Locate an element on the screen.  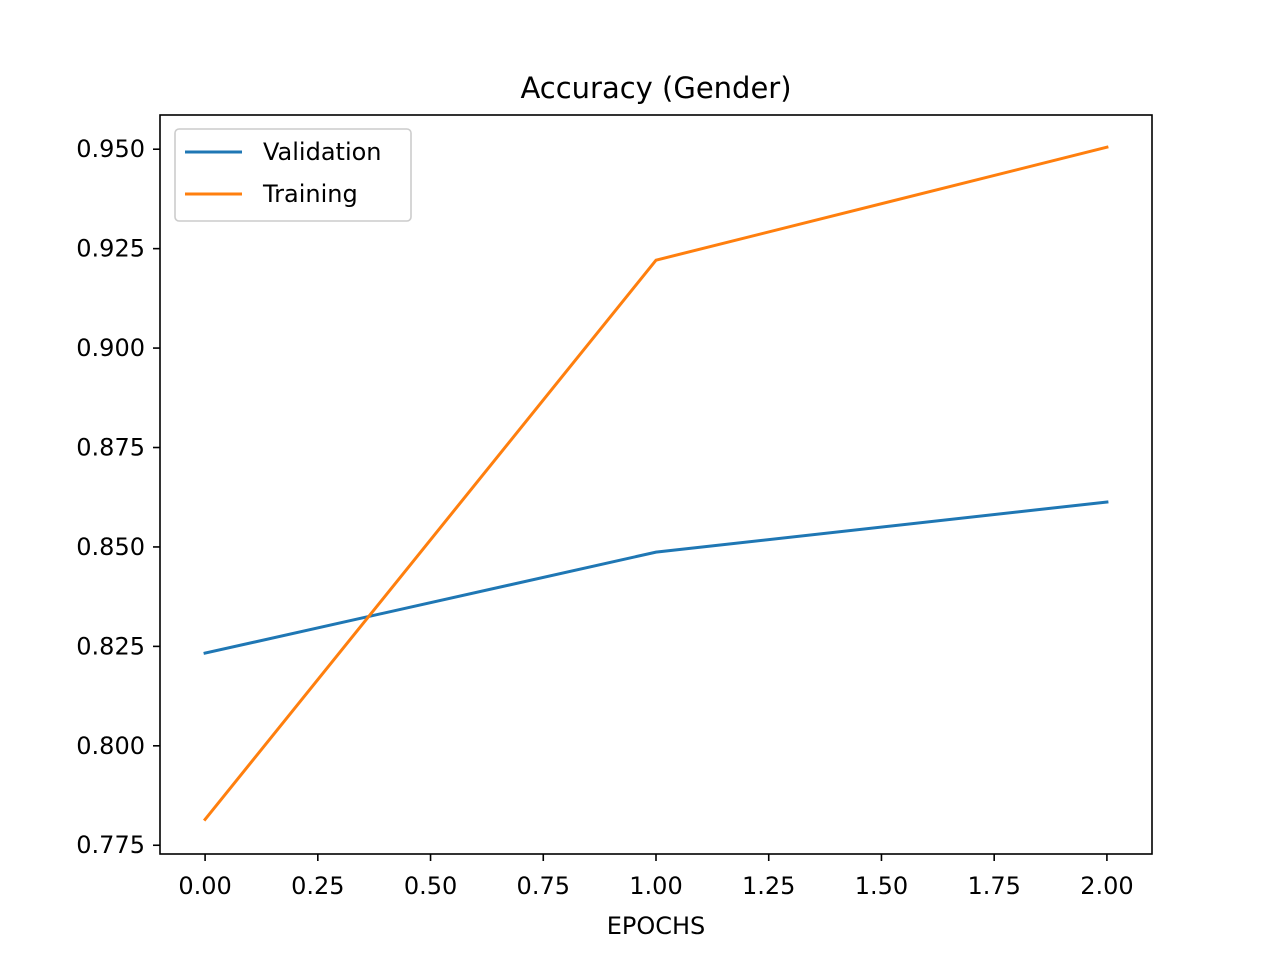
x-tick-label: 1.25 is located at coordinates (768, 886).